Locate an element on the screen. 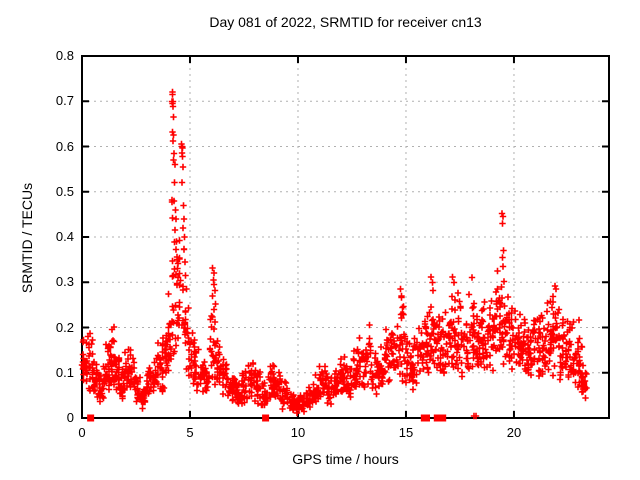 This screenshot has height=480, width=640. y-tick-label: 0.3 is located at coordinates (64, 282).